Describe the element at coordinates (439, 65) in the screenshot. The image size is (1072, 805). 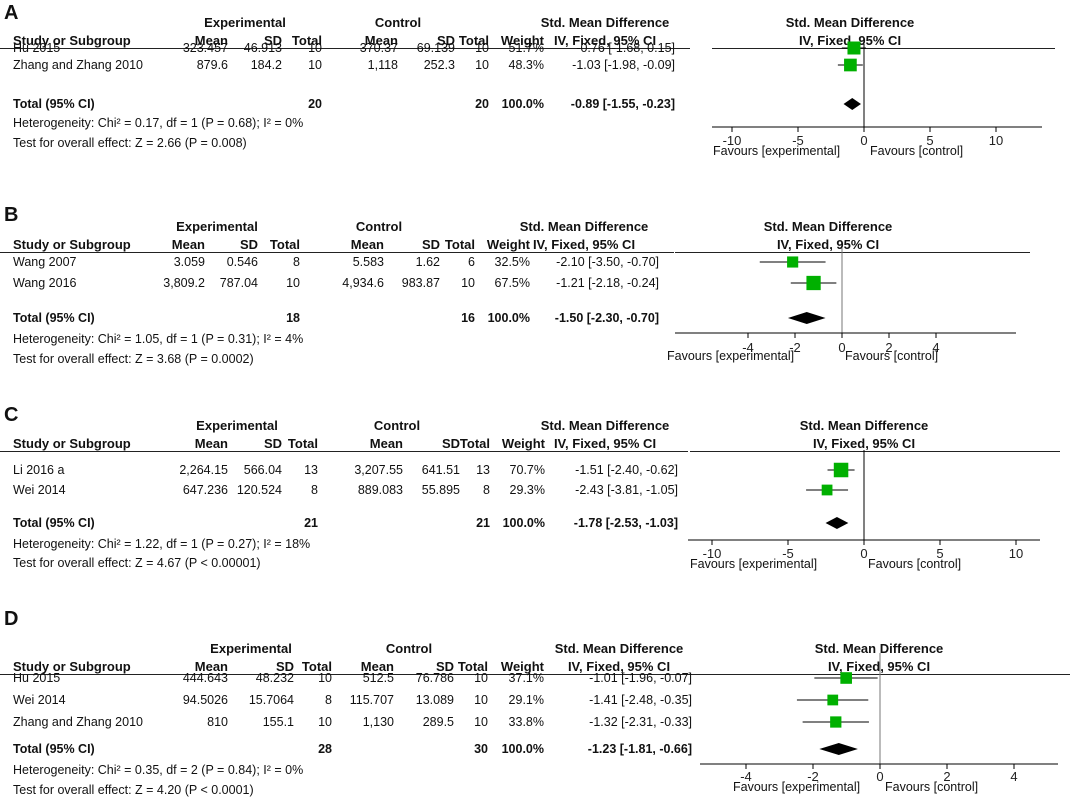
I see `ctl-sd: 252.3` at that location.